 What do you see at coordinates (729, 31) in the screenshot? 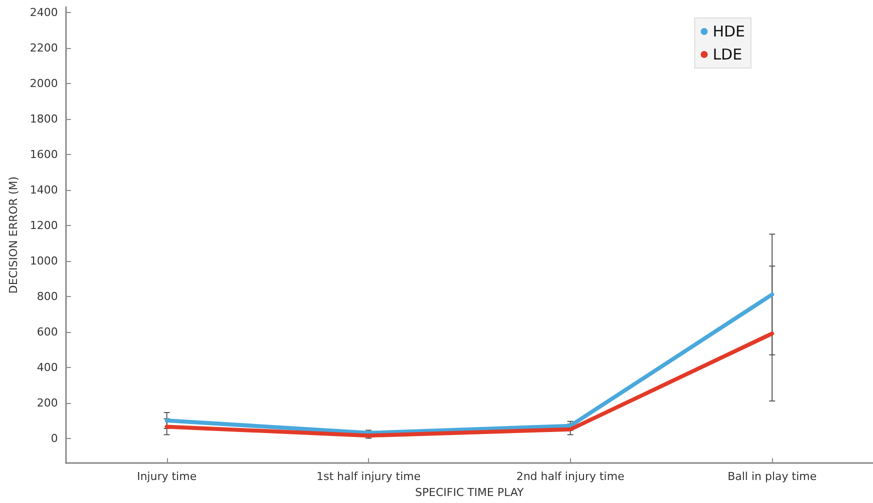
I see `legend-label: HDE` at bounding box center [729, 31].